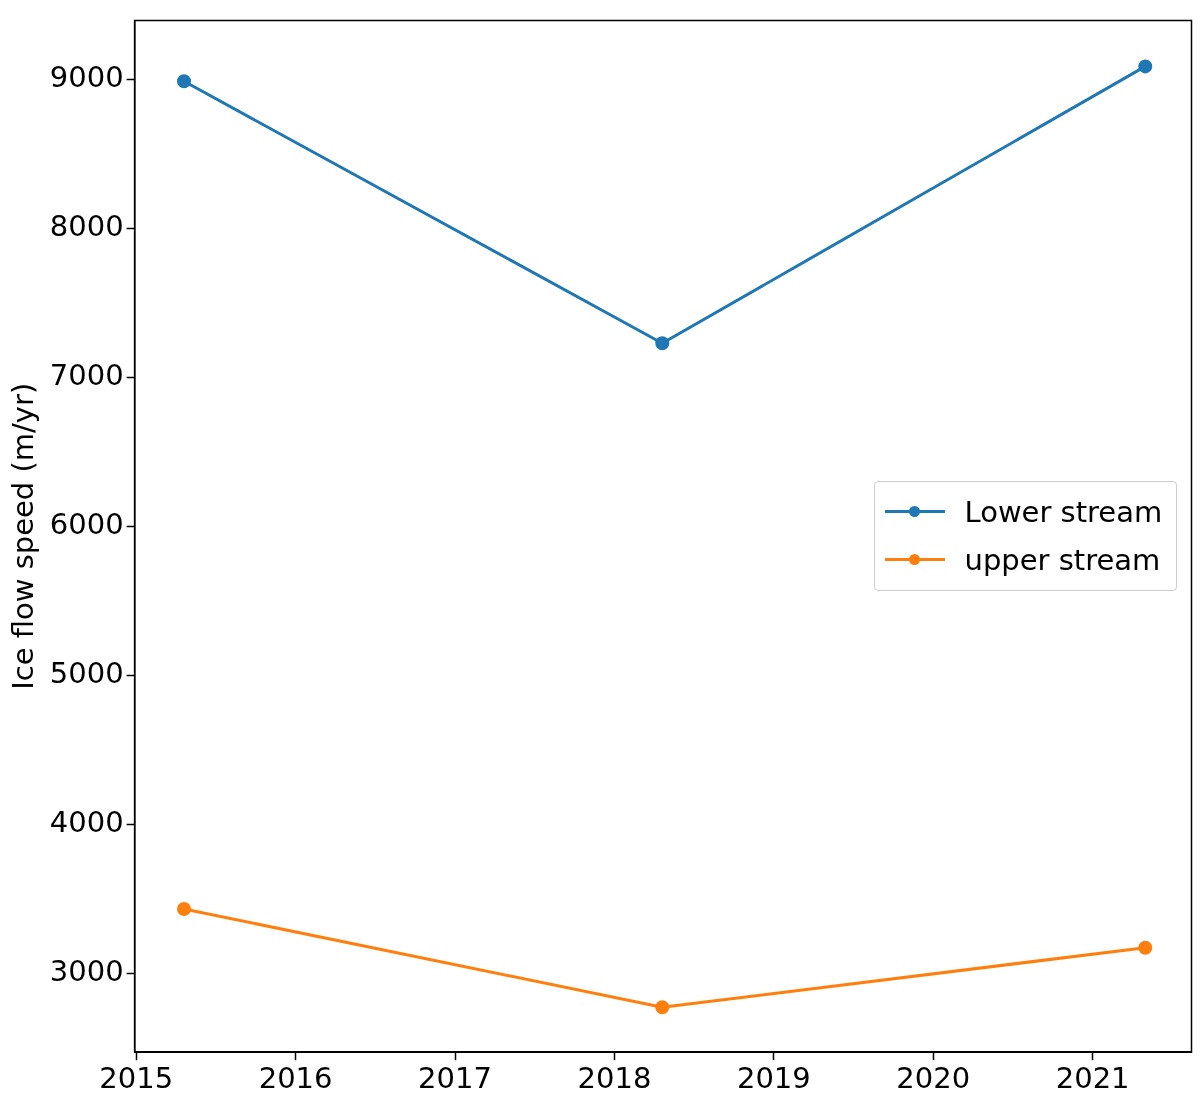 This screenshot has height=1101, width=1200. Describe the element at coordinates (614, 1078) in the screenshot. I see `x-tick-label: 2018` at that location.